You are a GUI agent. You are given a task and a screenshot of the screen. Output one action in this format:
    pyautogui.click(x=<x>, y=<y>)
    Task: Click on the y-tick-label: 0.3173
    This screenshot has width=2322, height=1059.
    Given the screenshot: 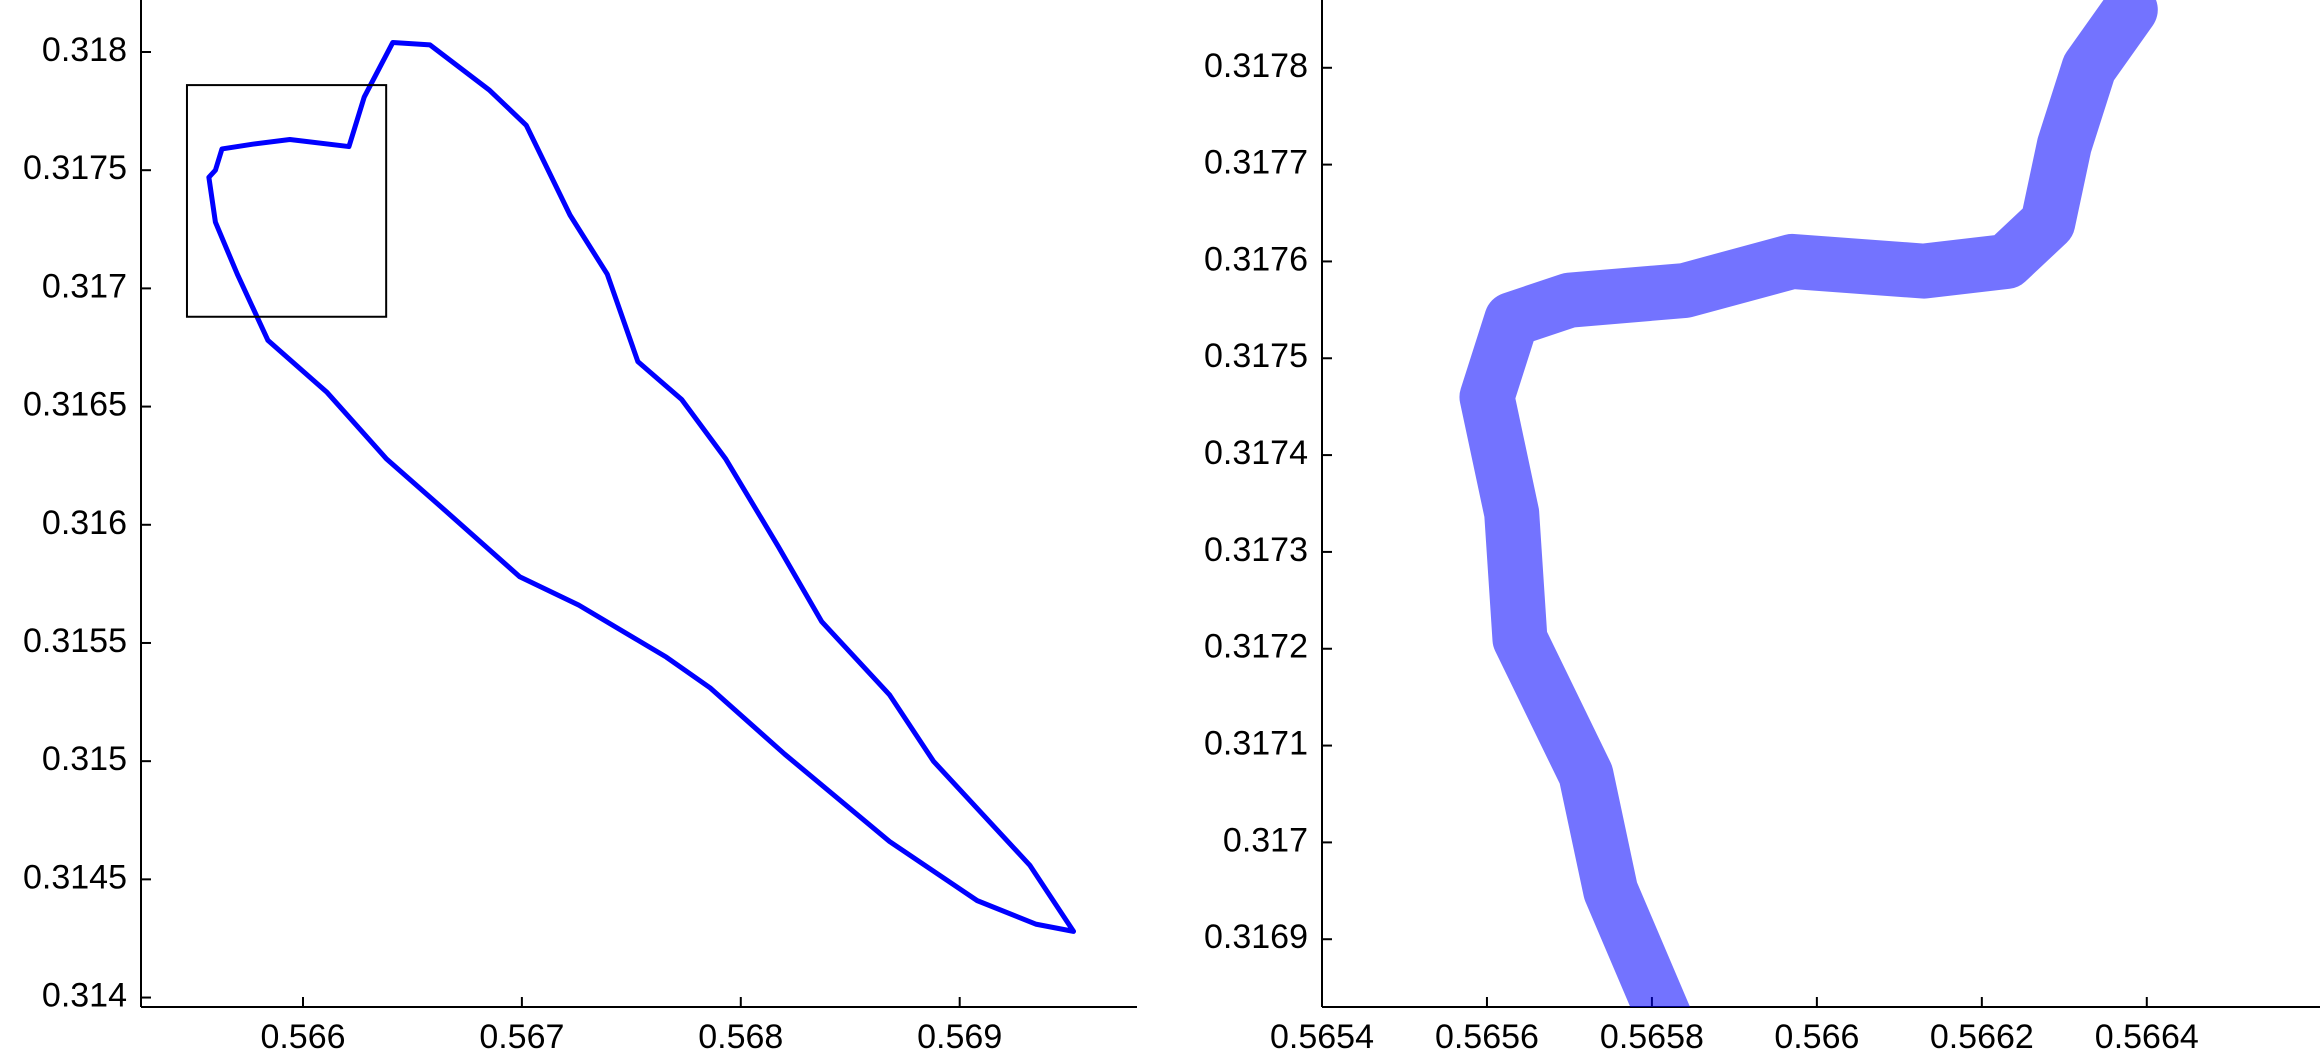 What is the action you would take?
    pyautogui.click(x=1256, y=550)
    